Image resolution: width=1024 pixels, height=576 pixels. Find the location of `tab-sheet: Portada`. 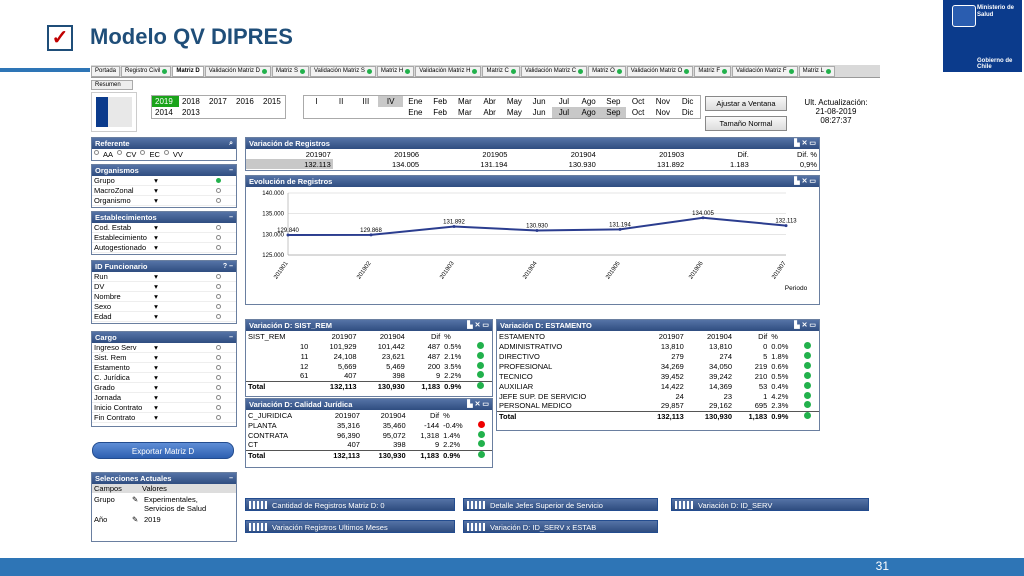

tab-sheet: Portada is located at coordinates (106, 71).